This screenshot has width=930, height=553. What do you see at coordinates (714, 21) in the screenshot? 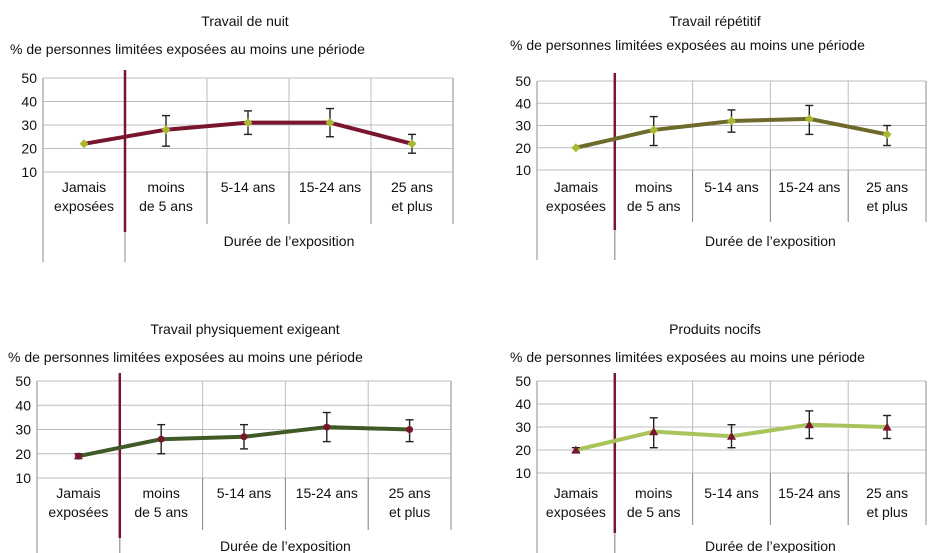
I see `chart-title: Travail répétitif` at bounding box center [714, 21].